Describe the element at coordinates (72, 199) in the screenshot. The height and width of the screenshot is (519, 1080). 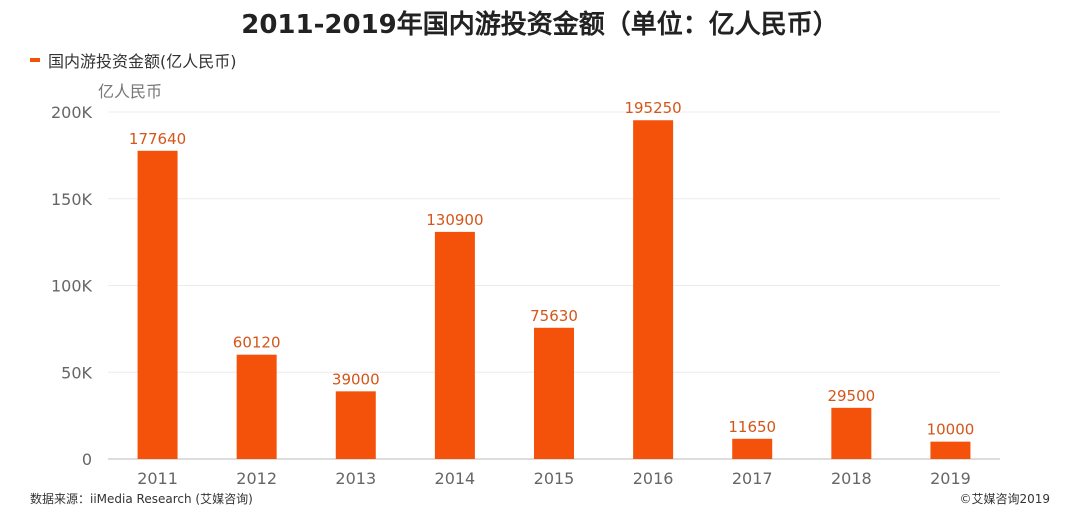
I see `y-tick-label: 150K` at that location.